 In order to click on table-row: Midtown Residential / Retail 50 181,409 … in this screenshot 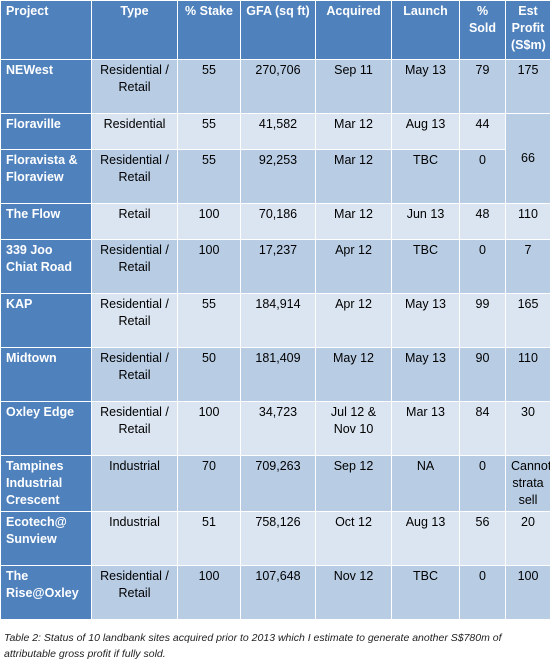, I will do `click(275, 374)`.